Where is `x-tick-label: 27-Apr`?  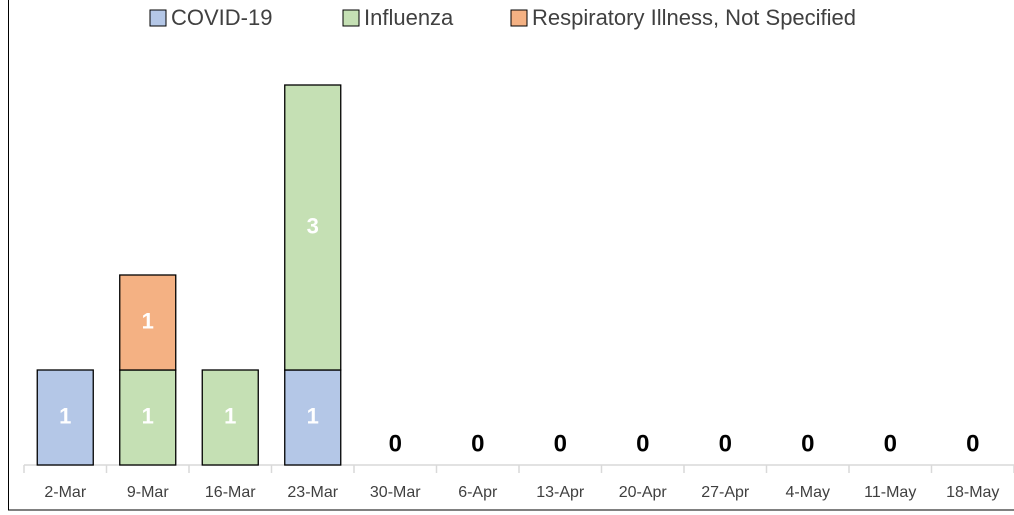 x-tick-label: 27-Apr is located at coordinates (725, 492).